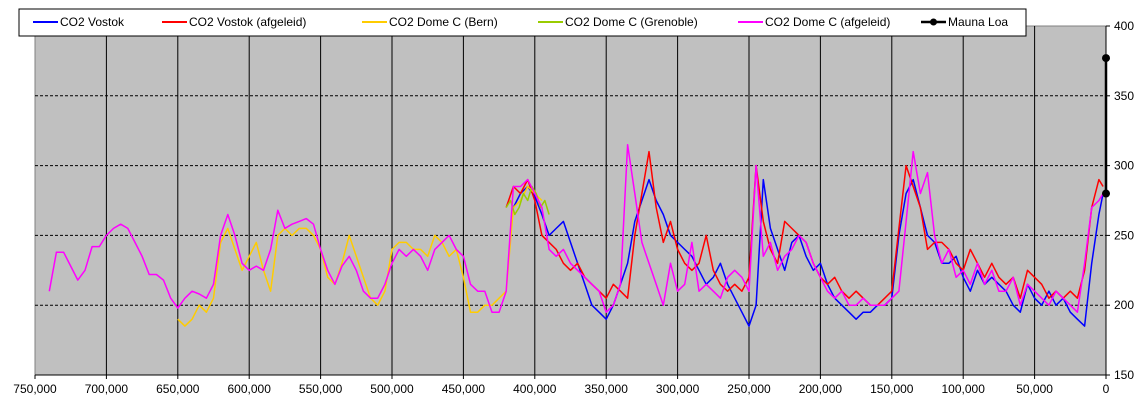 Image resolution: width=1148 pixels, height=415 pixels. Describe the element at coordinates (392, 389) in the screenshot. I see `x-tick-label: 500,000` at that location.